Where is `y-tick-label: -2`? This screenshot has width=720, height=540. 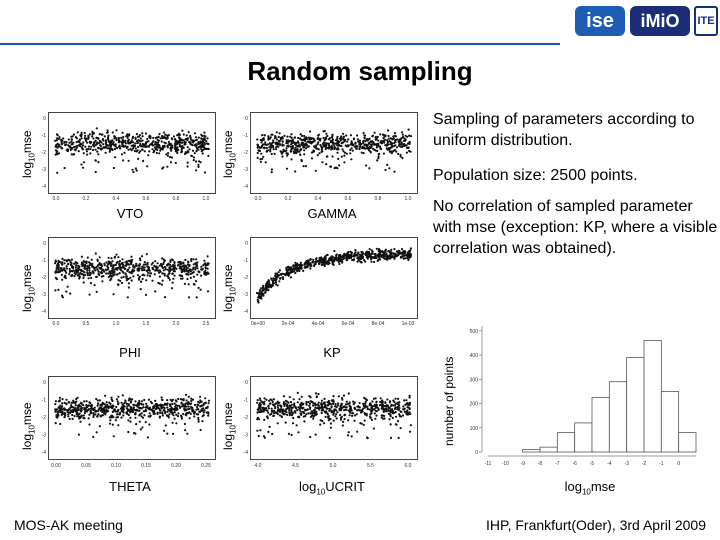 y-tick-label: -2 is located at coordinates (246, 153).